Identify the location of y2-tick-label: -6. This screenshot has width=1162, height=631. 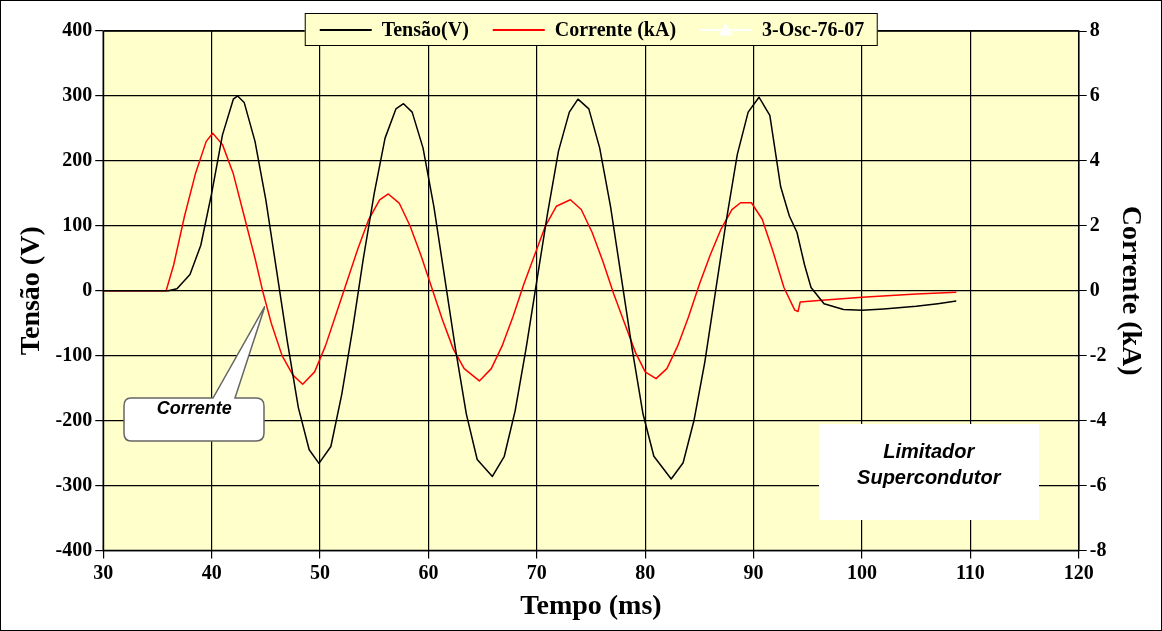
(1098, 483).